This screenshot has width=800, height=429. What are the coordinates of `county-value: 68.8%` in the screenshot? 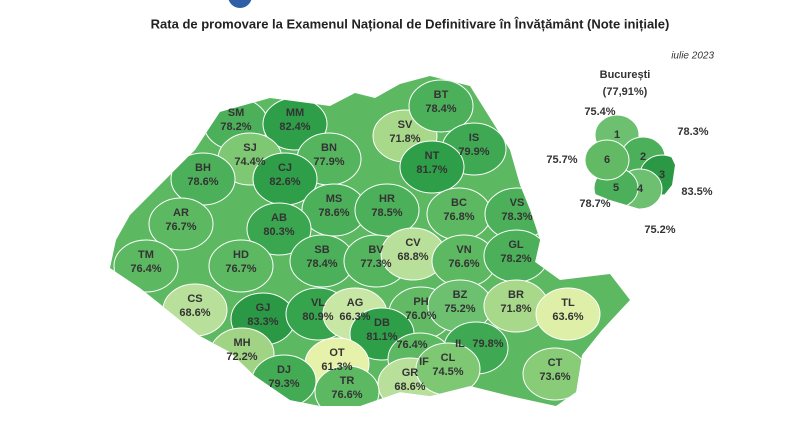 It's located at (412, 257).